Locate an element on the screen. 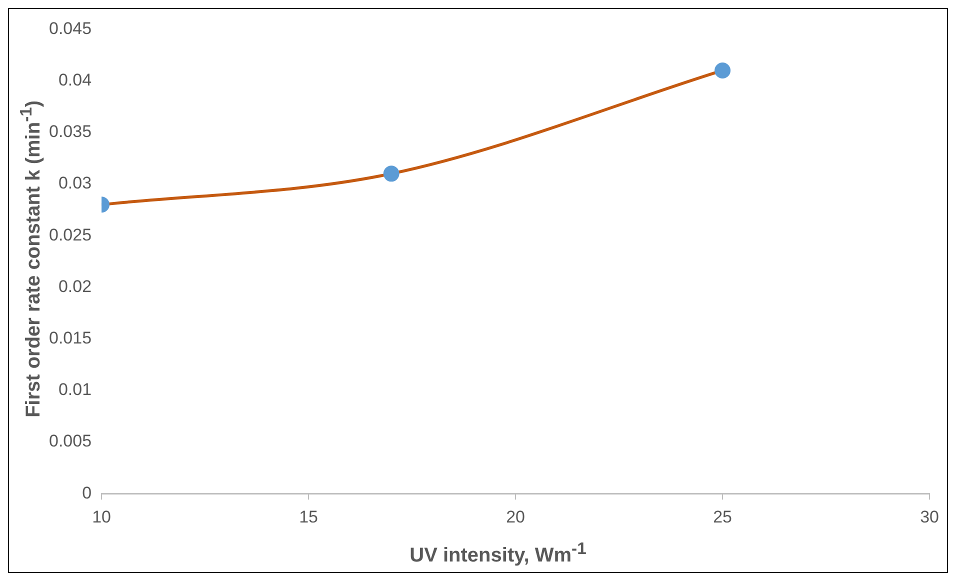 This screenshot has height=583, width=958. y-tick-label: 0.02 is located at coordinates (75, 286).